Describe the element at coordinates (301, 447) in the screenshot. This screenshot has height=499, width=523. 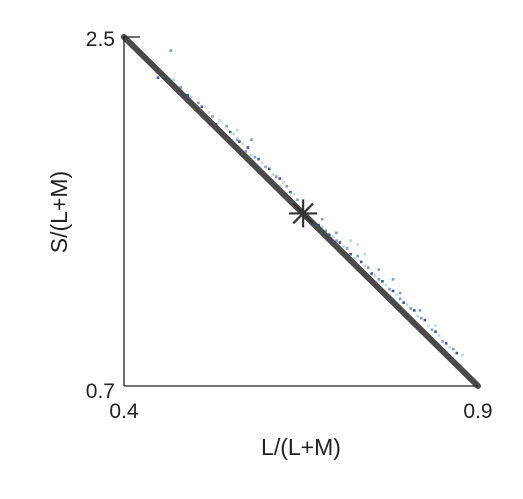
I see `x-axis-label: L/(L+M)` at that location.